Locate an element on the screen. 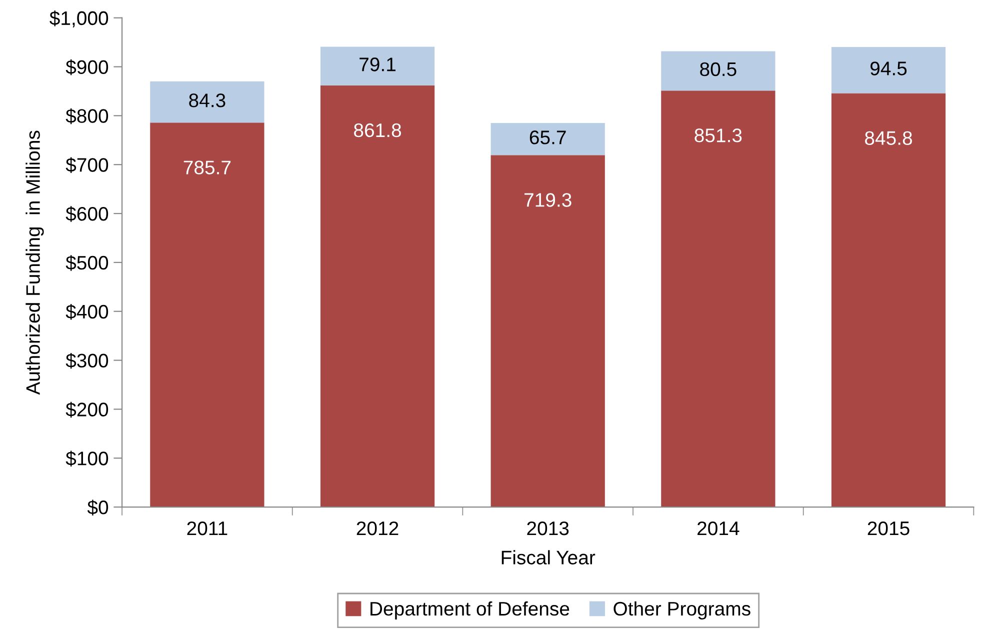 The image size is (988, 637). data-label: 719.3 is located at coordinates (548, 200).